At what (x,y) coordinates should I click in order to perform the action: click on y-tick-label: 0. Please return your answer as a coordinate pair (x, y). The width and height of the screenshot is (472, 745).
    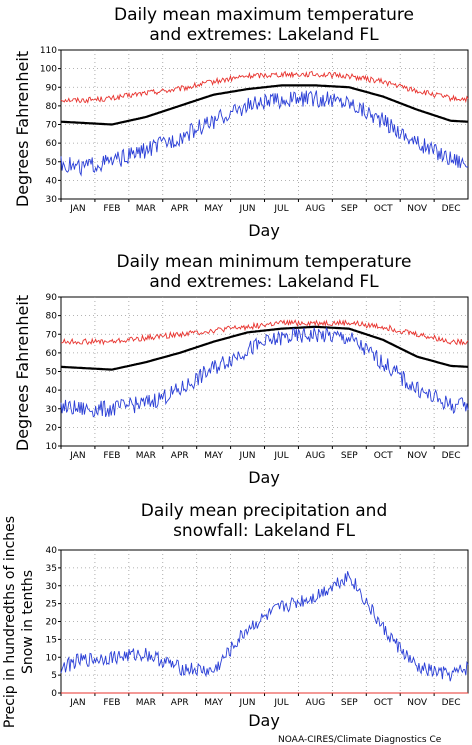
    Looking at the image, I should click on (54, 694).